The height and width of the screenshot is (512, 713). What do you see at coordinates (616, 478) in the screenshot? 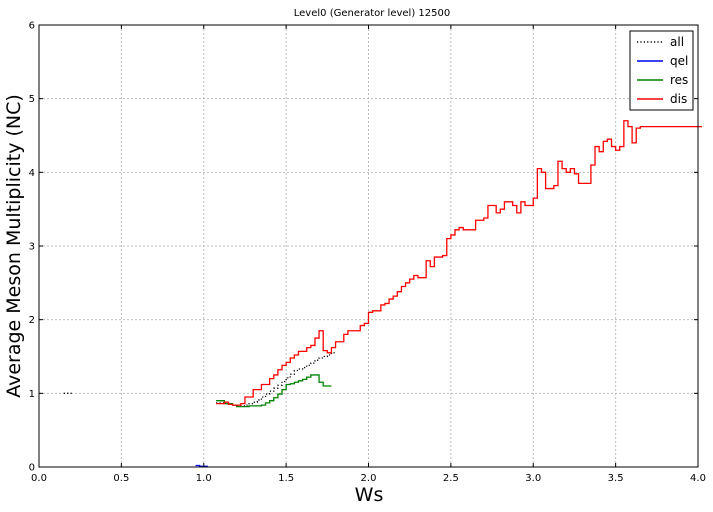
I see `x-tick-label: 3.5` at bounding box center [616, 478].